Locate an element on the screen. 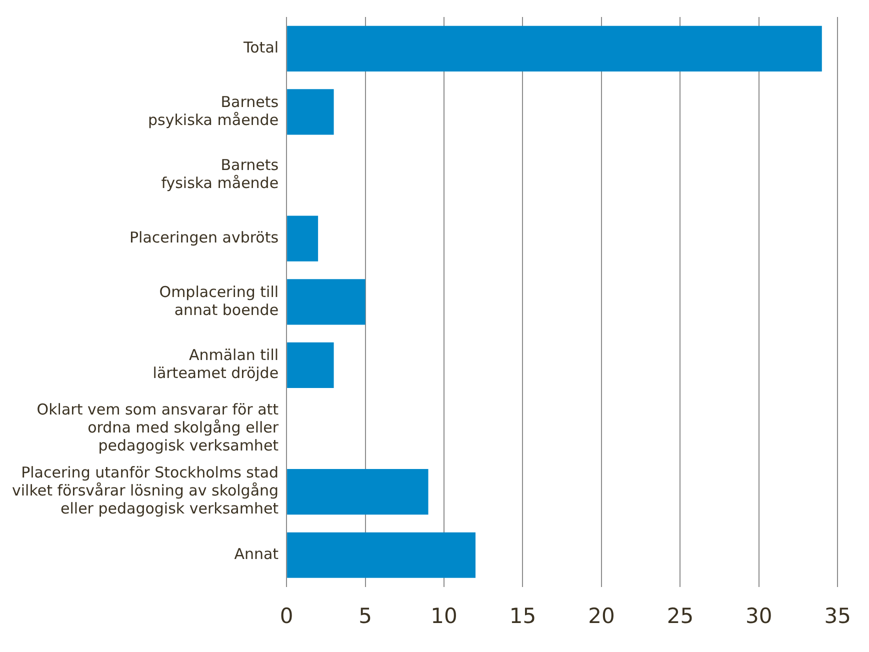  y-tick-label: Annat is located at coordinates (256, 554).